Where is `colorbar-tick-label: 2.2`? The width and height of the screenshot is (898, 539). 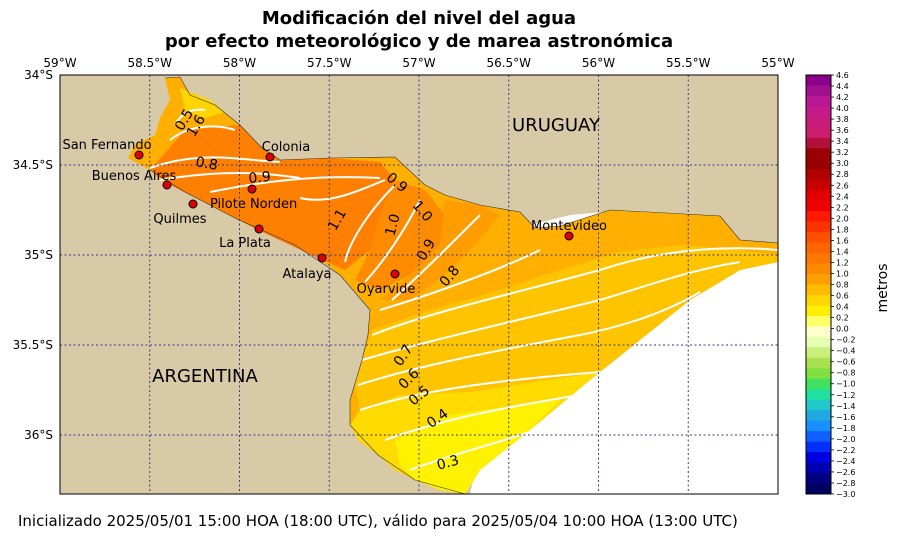
colorbar-tick-label: 2.2 is located at coordinates (842, 207).